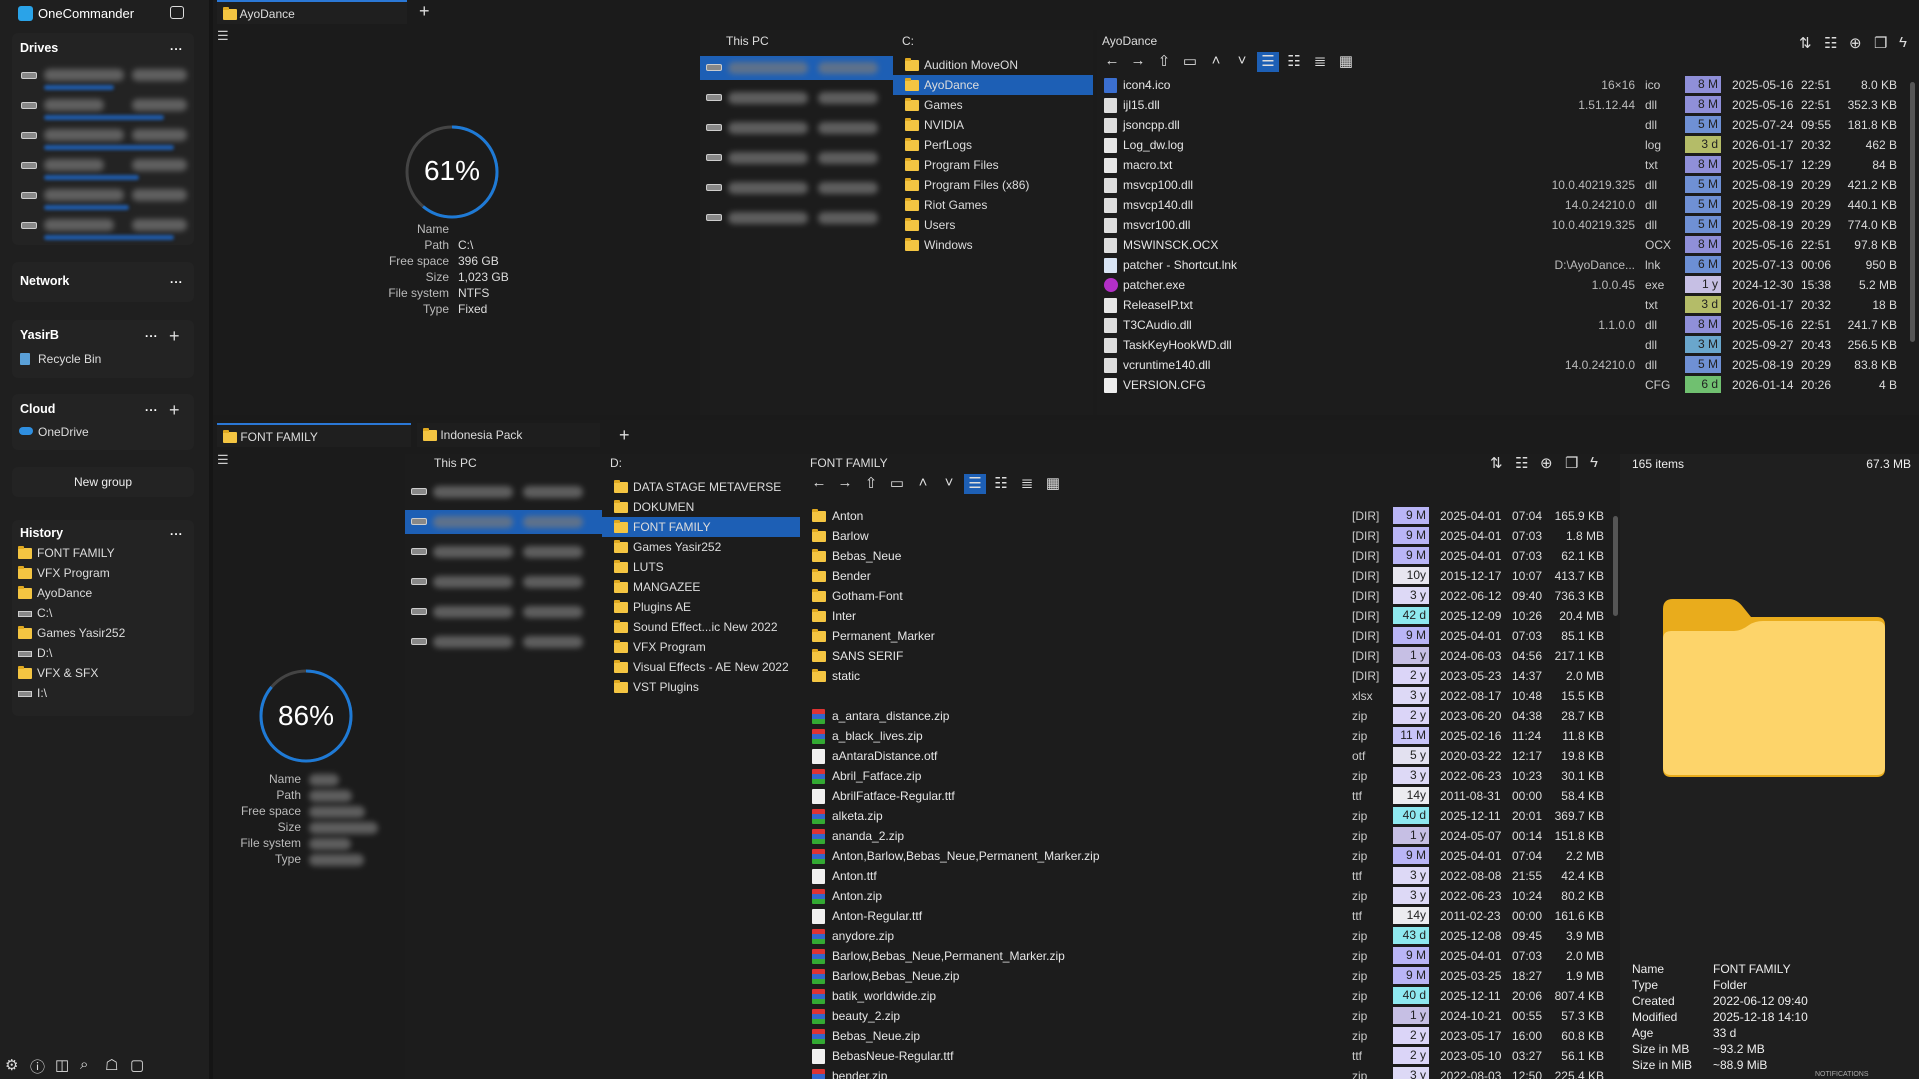 The height and width of the screenshot is (1079, 1919). What do you see at coordinates (1203, 876) in the screenshot?
I see `file-row: Anton.ttf ttf 3 y 2022-08-08 21:55 42.4 KB` at bounding box center [1203, 876].